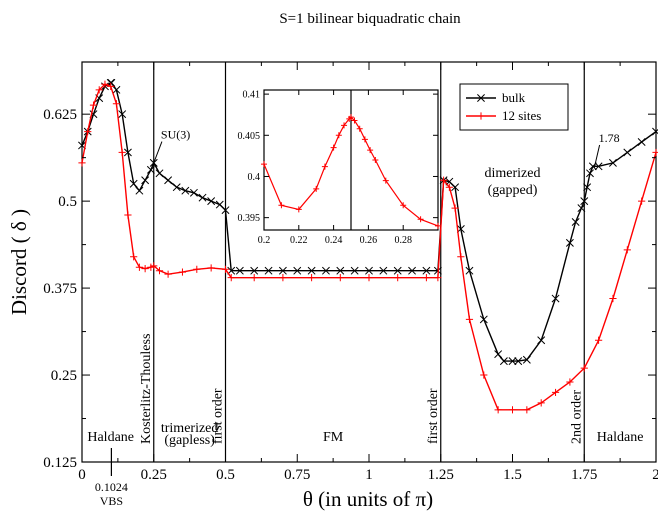 This screenshot has height=513, width=658. I want to click on annotation-label: 1.78, so click(609, 138).